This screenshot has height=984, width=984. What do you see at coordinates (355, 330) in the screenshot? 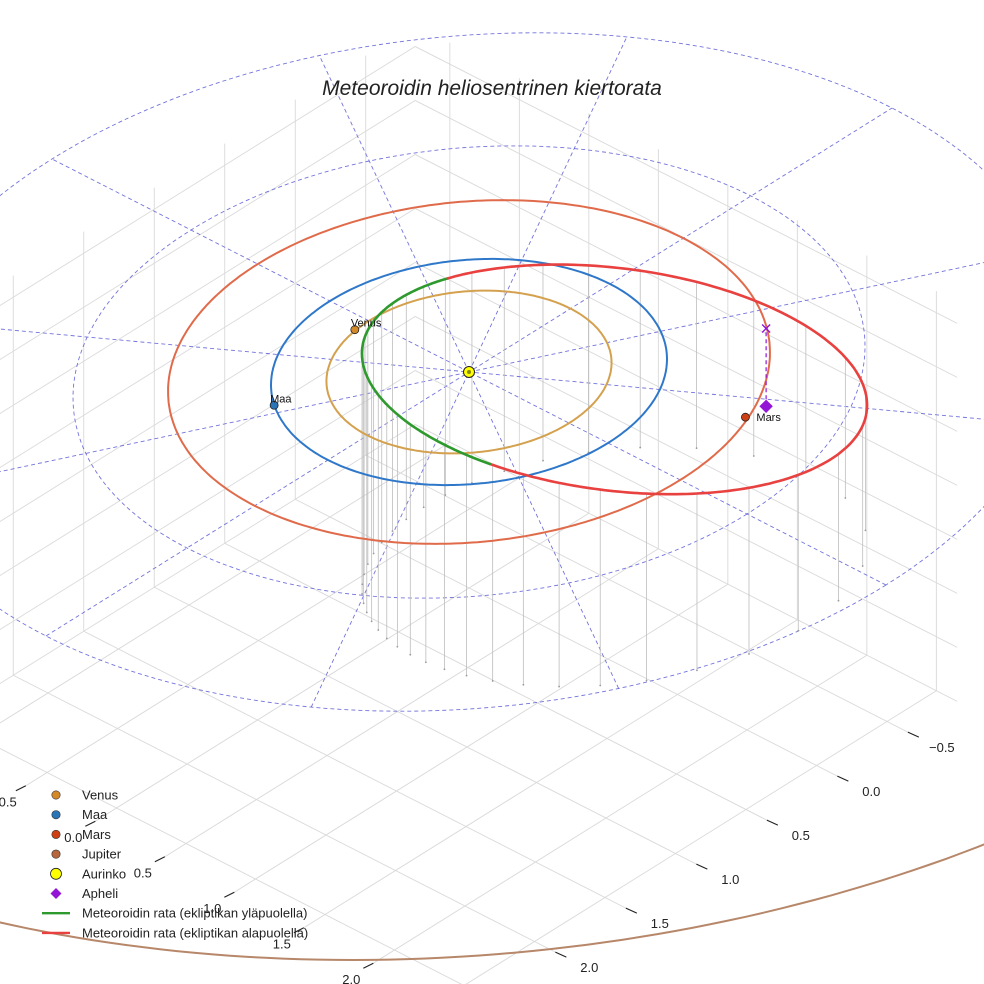
I see `planet-marker-venus` at bounding box center [355, 330].